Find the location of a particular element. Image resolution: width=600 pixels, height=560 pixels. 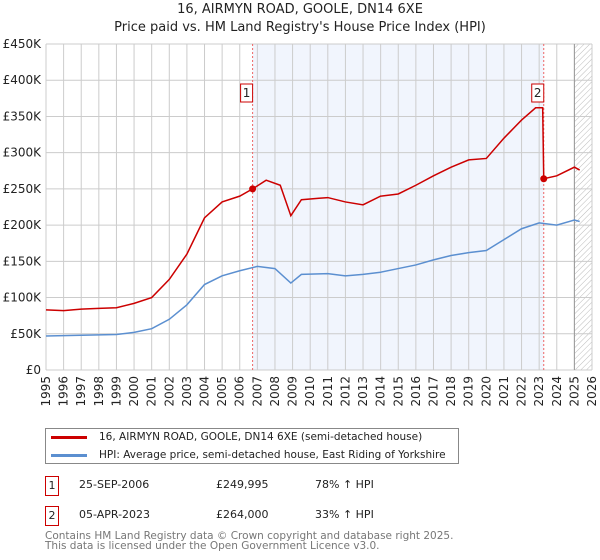

x-tick-label: 1998 is located at coordinates (99, 391).